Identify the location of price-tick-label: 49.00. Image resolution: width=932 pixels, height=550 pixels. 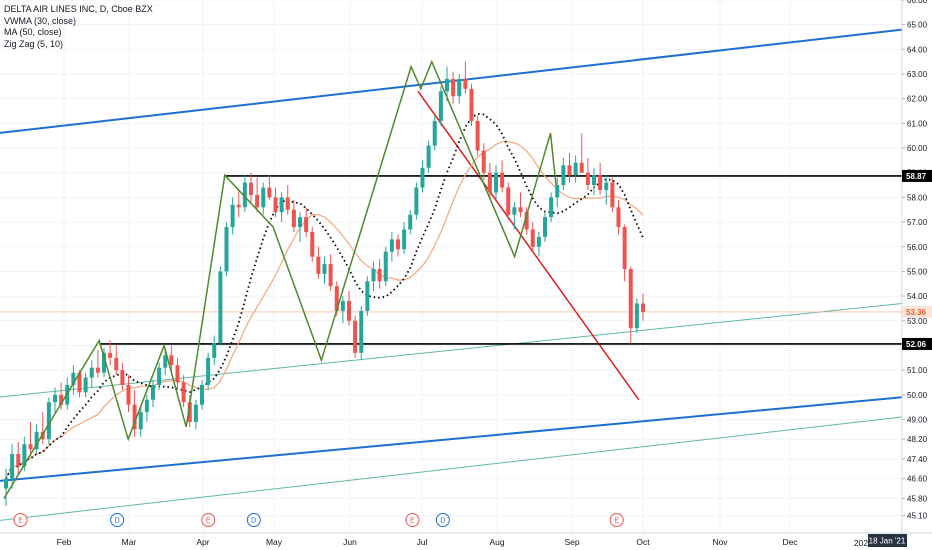
(917, 419).